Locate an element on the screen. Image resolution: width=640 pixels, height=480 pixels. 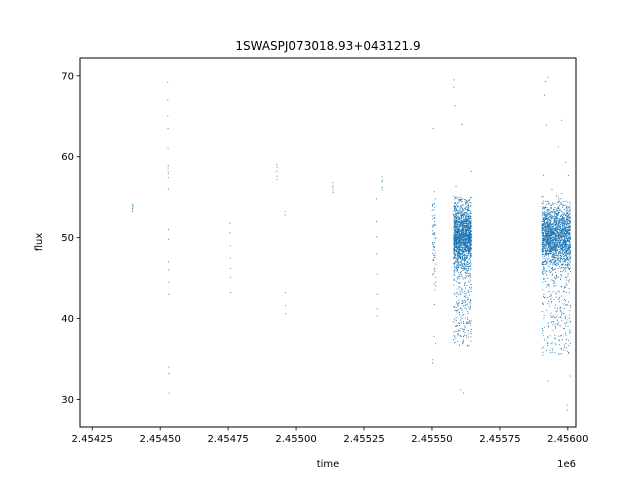
y-tick-label: 50 is located at coordinates (67, 238).